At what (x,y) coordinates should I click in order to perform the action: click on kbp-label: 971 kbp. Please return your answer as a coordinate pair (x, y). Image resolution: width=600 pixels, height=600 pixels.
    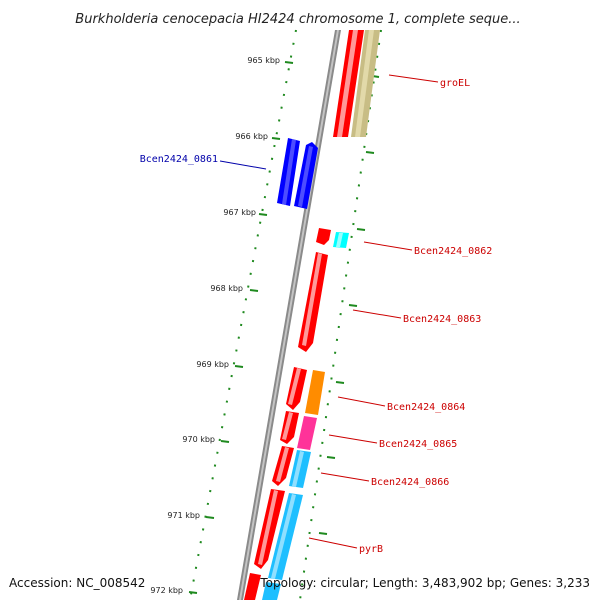
    Looking at the image, I should click on (183, 515).